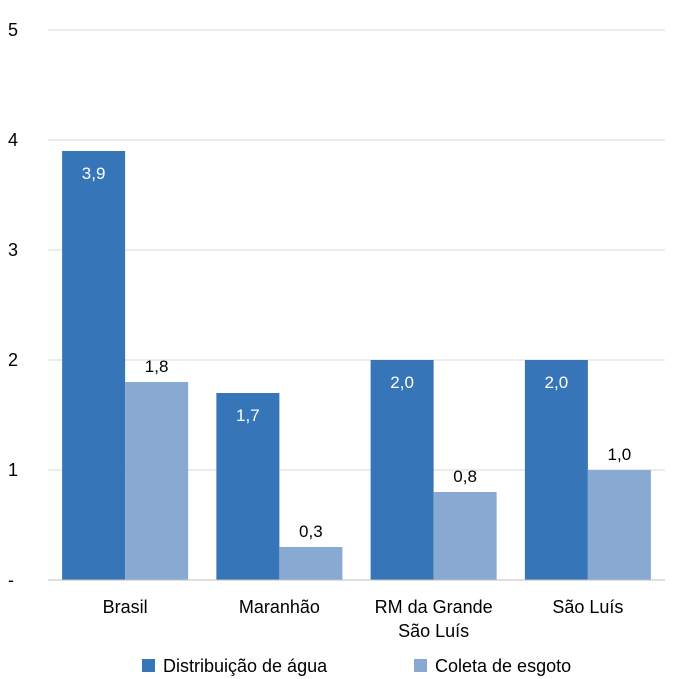 The height and width of the screenshot is (679, 677). I want to click on y-tick-label: -, so click(11, 580).